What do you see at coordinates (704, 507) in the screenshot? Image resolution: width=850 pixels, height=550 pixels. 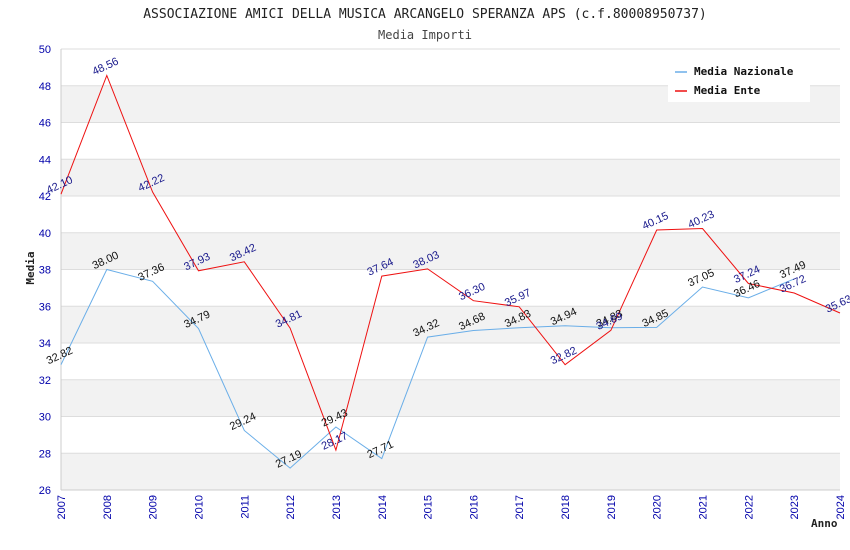 I see `x-tick-label: 2021` at bounding box center [704, 507].